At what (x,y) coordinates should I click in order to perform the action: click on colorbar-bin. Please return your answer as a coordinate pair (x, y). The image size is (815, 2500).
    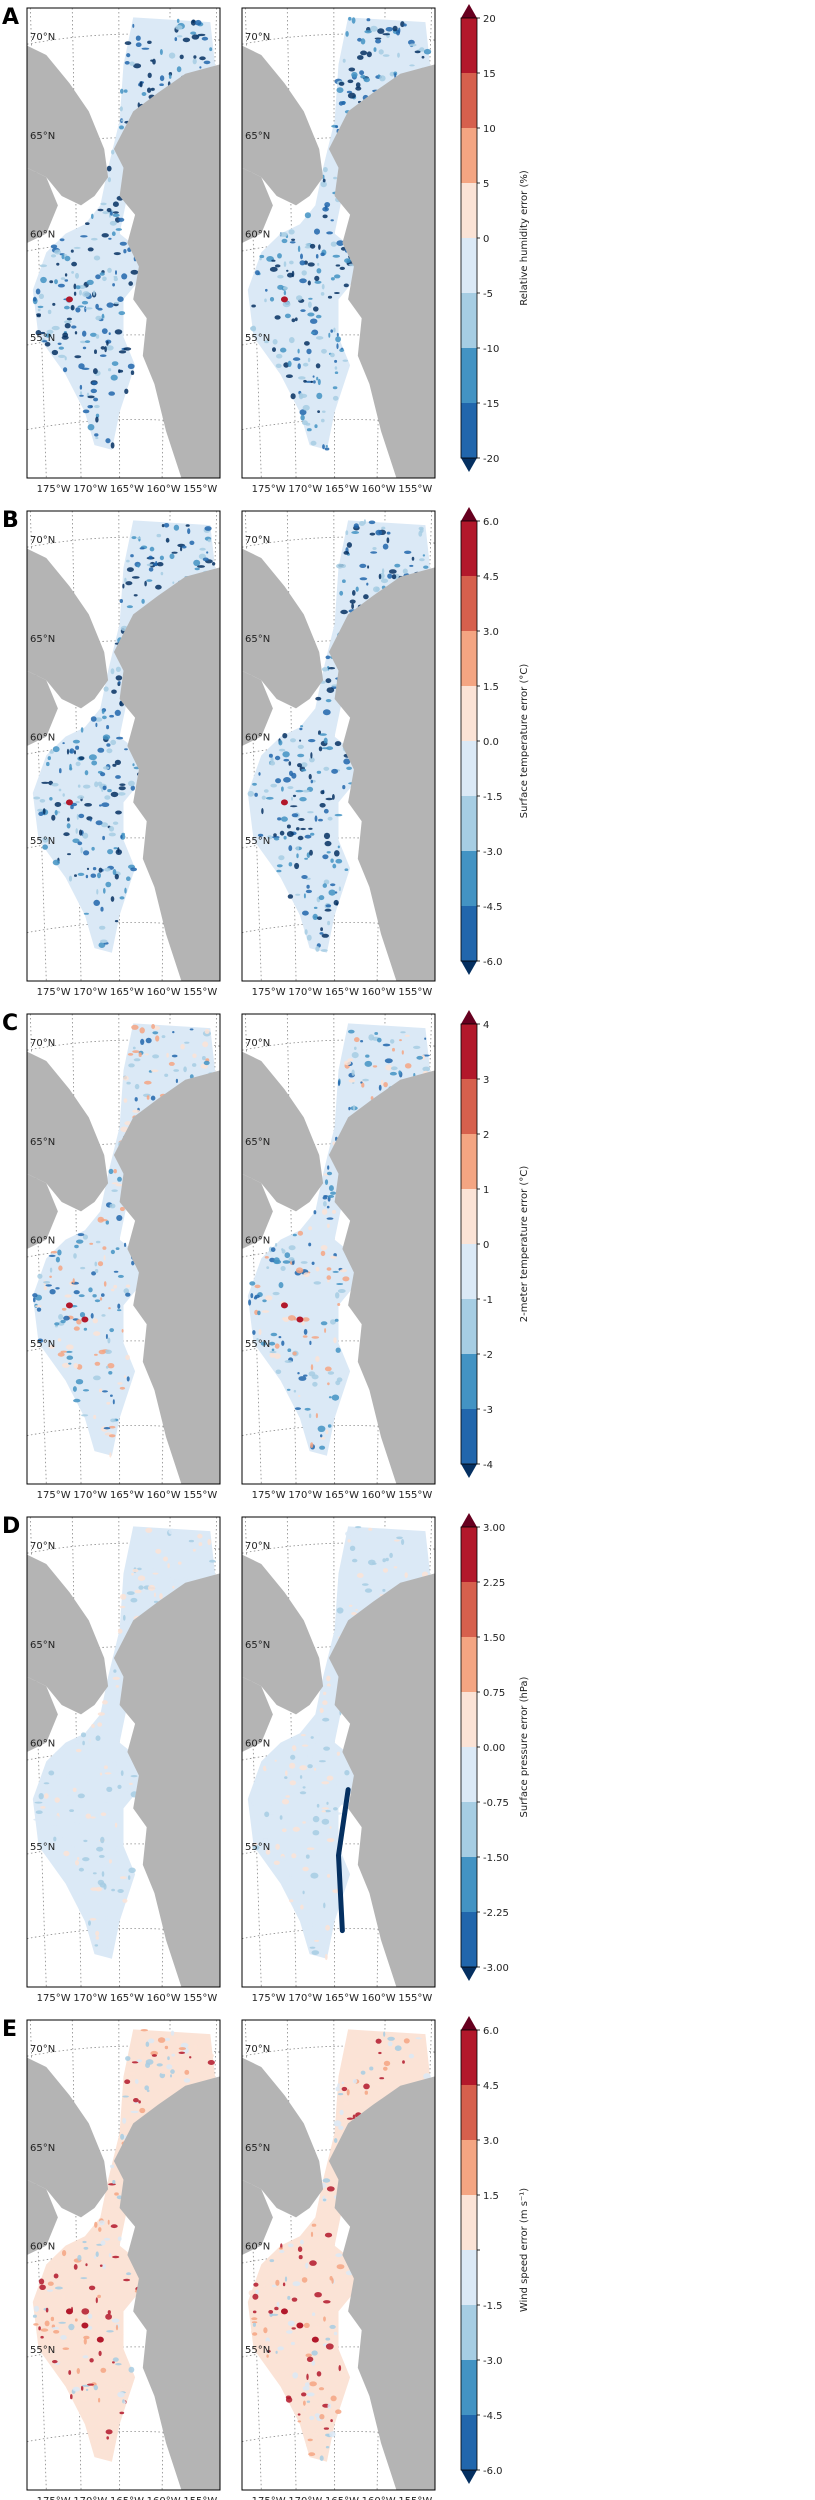
    Looking at the image, I should click on (469, 2167).